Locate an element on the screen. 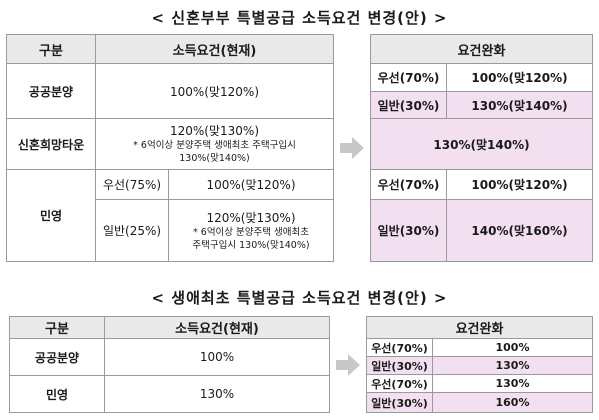 Image resolution: width=599 pixels, height=420 pixels. row-label-private: 민영 is located at coordinates (51, 215).